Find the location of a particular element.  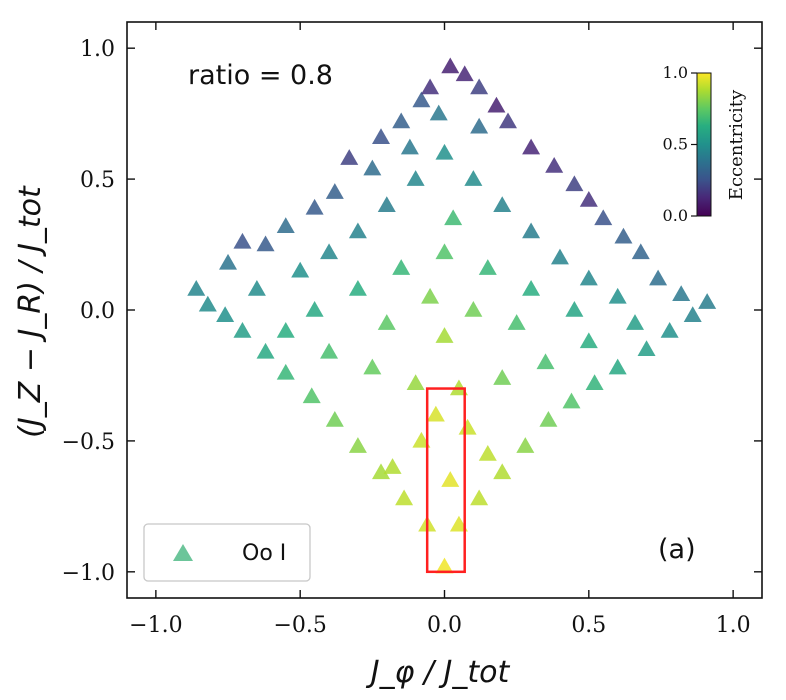

ratio-annotation: ratio = 0.8 is located at coordinates (260, 75).